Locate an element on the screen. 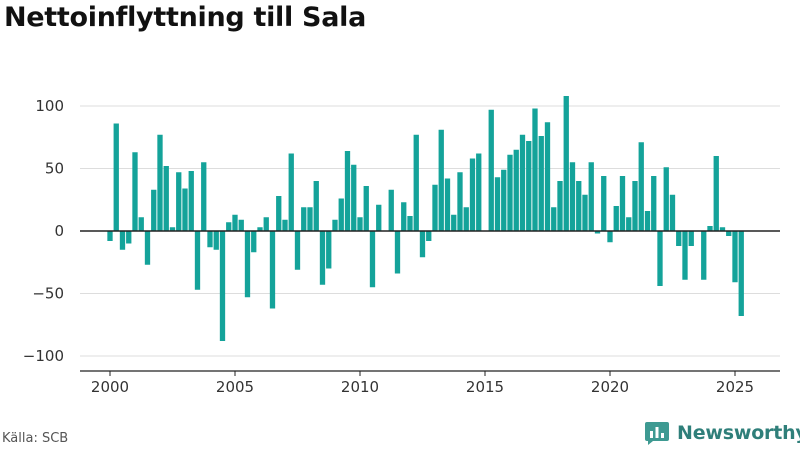  source-note: Källa: SCB is located at coordinates (35, 438).